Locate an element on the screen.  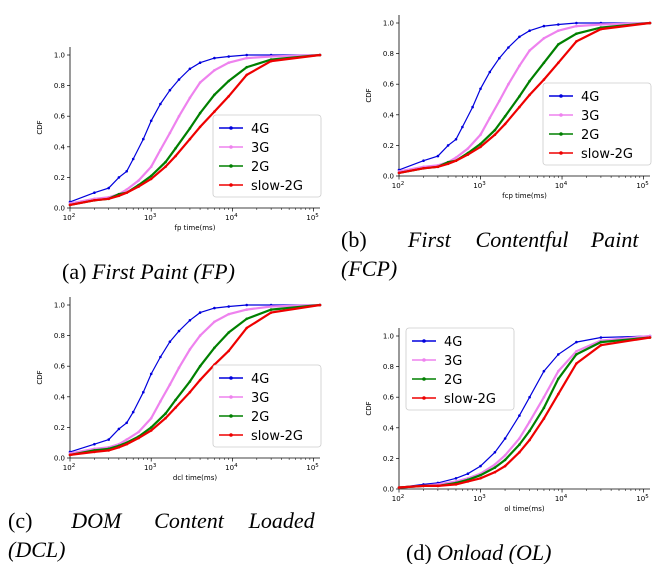
series-line-slow-2G is located at coordinates (524, 97).